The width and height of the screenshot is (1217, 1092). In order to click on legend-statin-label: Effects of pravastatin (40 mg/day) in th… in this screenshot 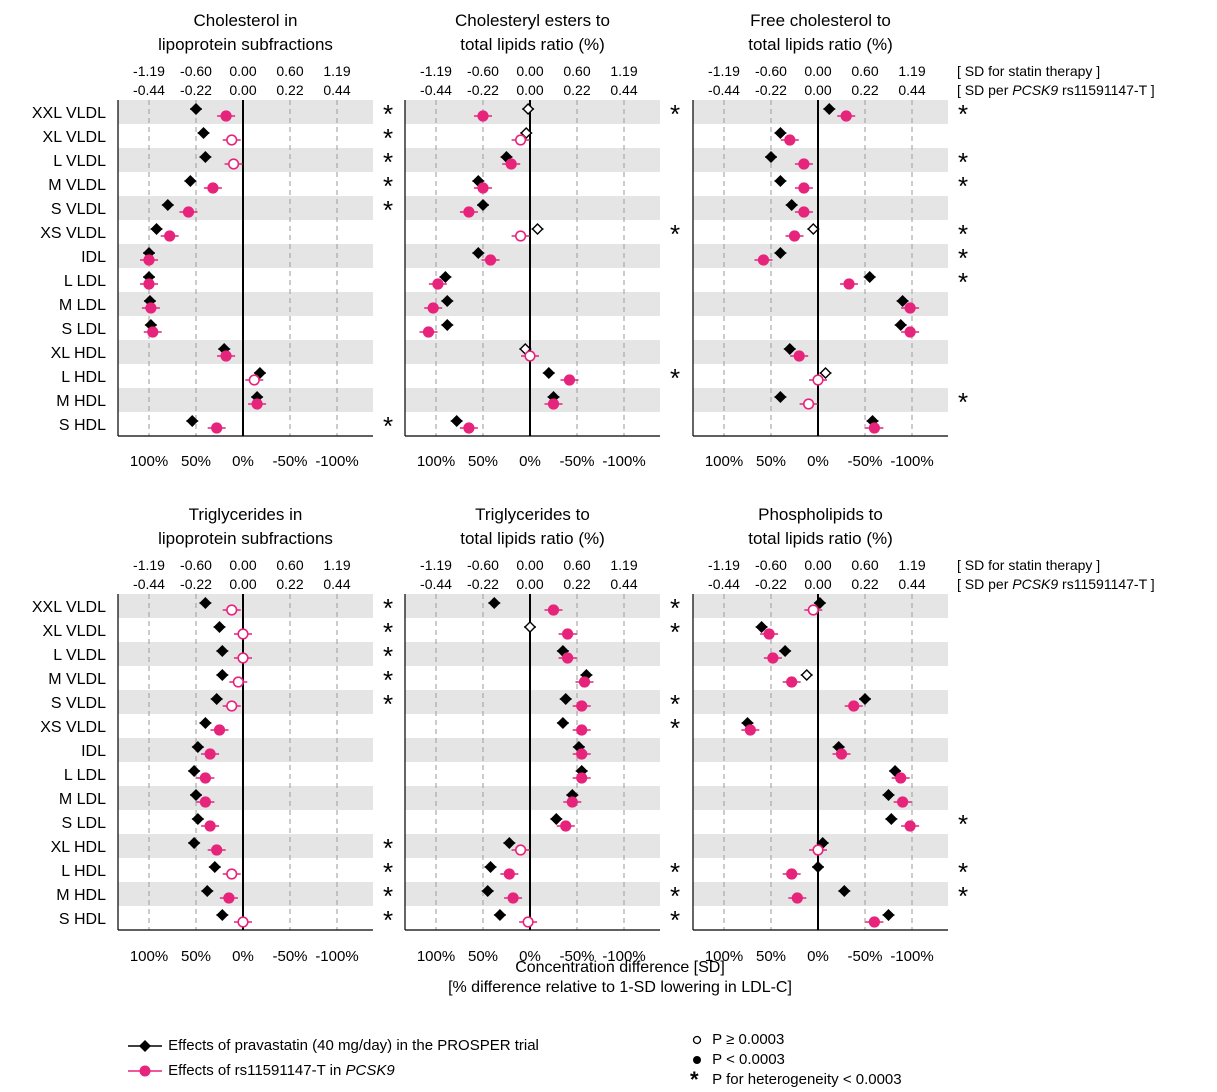, I will do `click(353, 1046)`.